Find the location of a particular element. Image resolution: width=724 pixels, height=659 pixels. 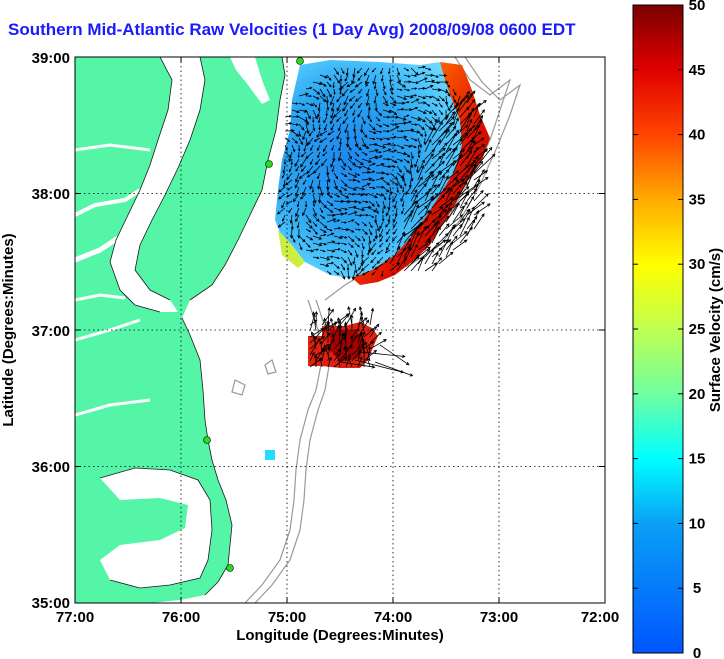

colorbar-tick-label: 25 is located at coordinates (697, 329).